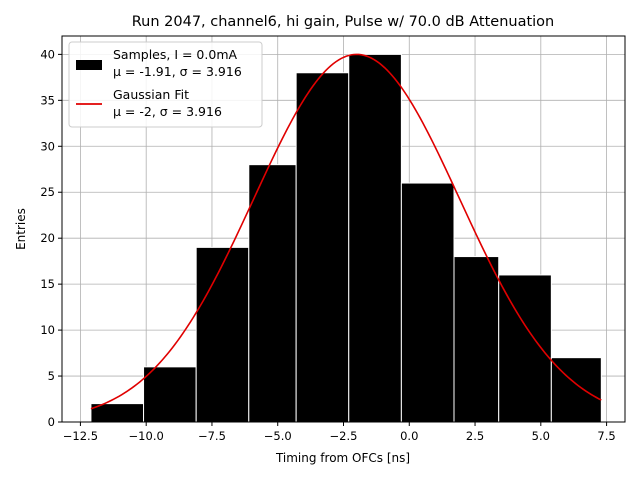  Describe the element at coordinates (51, 422) in the screenshot. I see `y-tick-label: 0` at that location.